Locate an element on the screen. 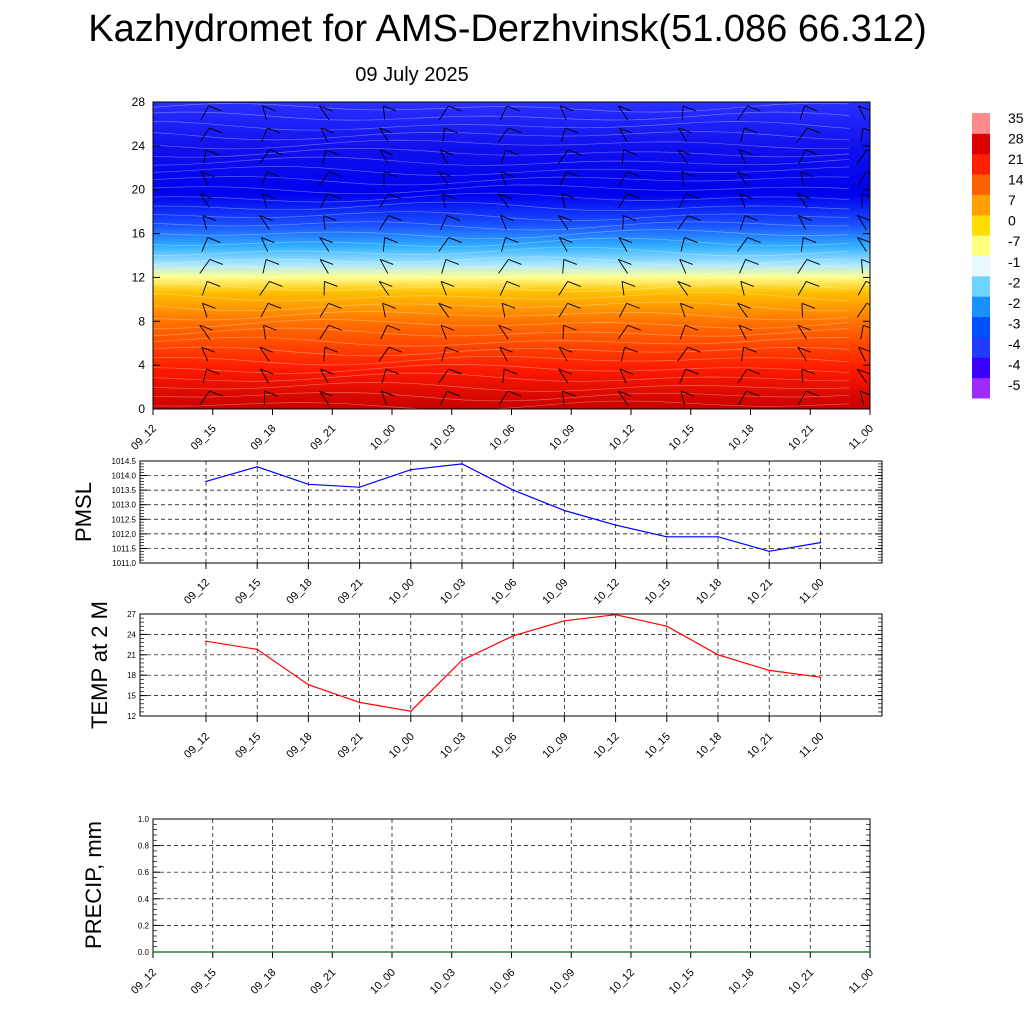  y-tick-label: 24 is located at coordinates (139, 146).